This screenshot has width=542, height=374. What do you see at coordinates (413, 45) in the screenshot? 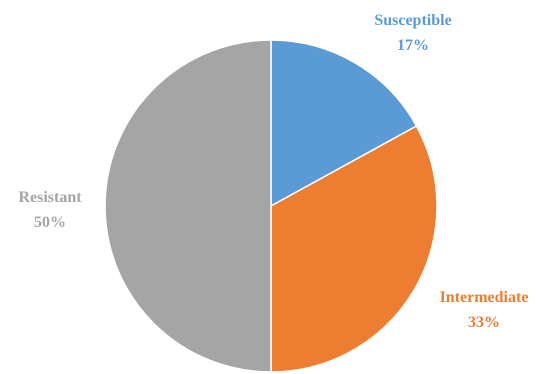
I see `slice-value-label-susceptible: 17%` at bounding box center [413, 45].